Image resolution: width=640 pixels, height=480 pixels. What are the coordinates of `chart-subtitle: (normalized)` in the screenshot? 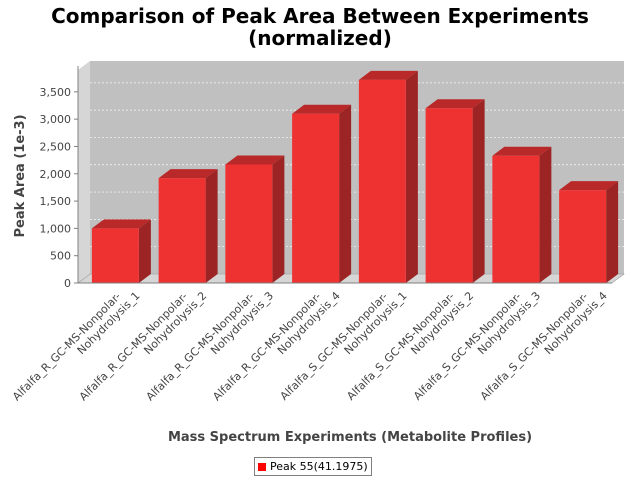 It's located at (320, 38).